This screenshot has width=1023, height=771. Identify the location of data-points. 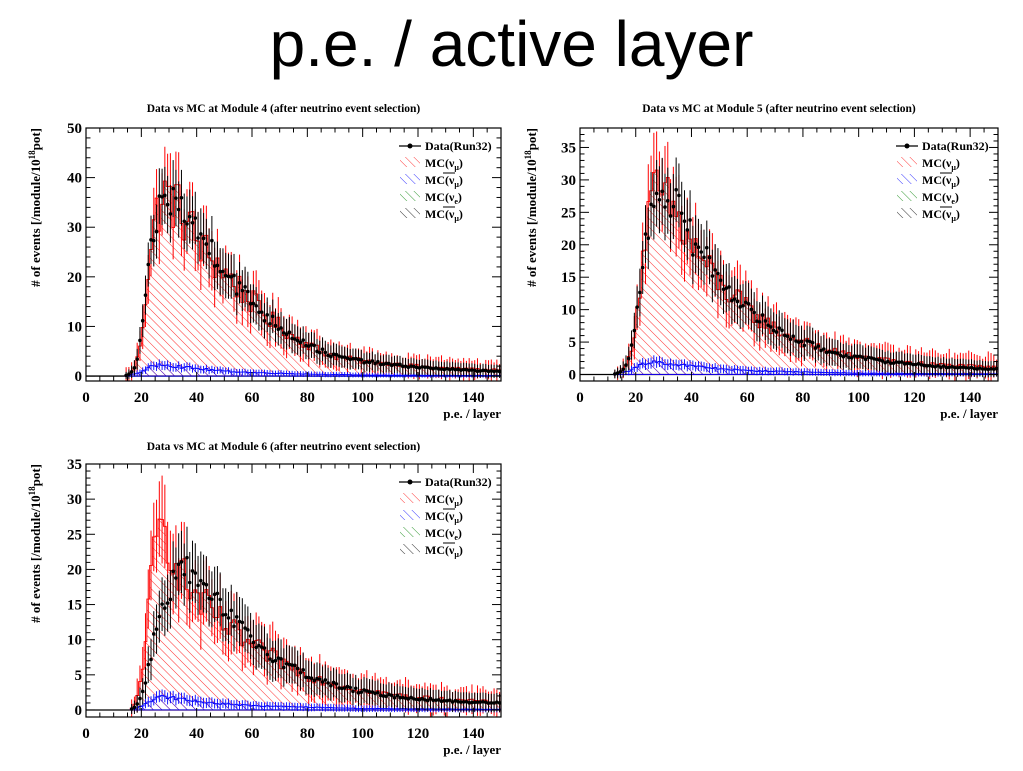
(312, 269).